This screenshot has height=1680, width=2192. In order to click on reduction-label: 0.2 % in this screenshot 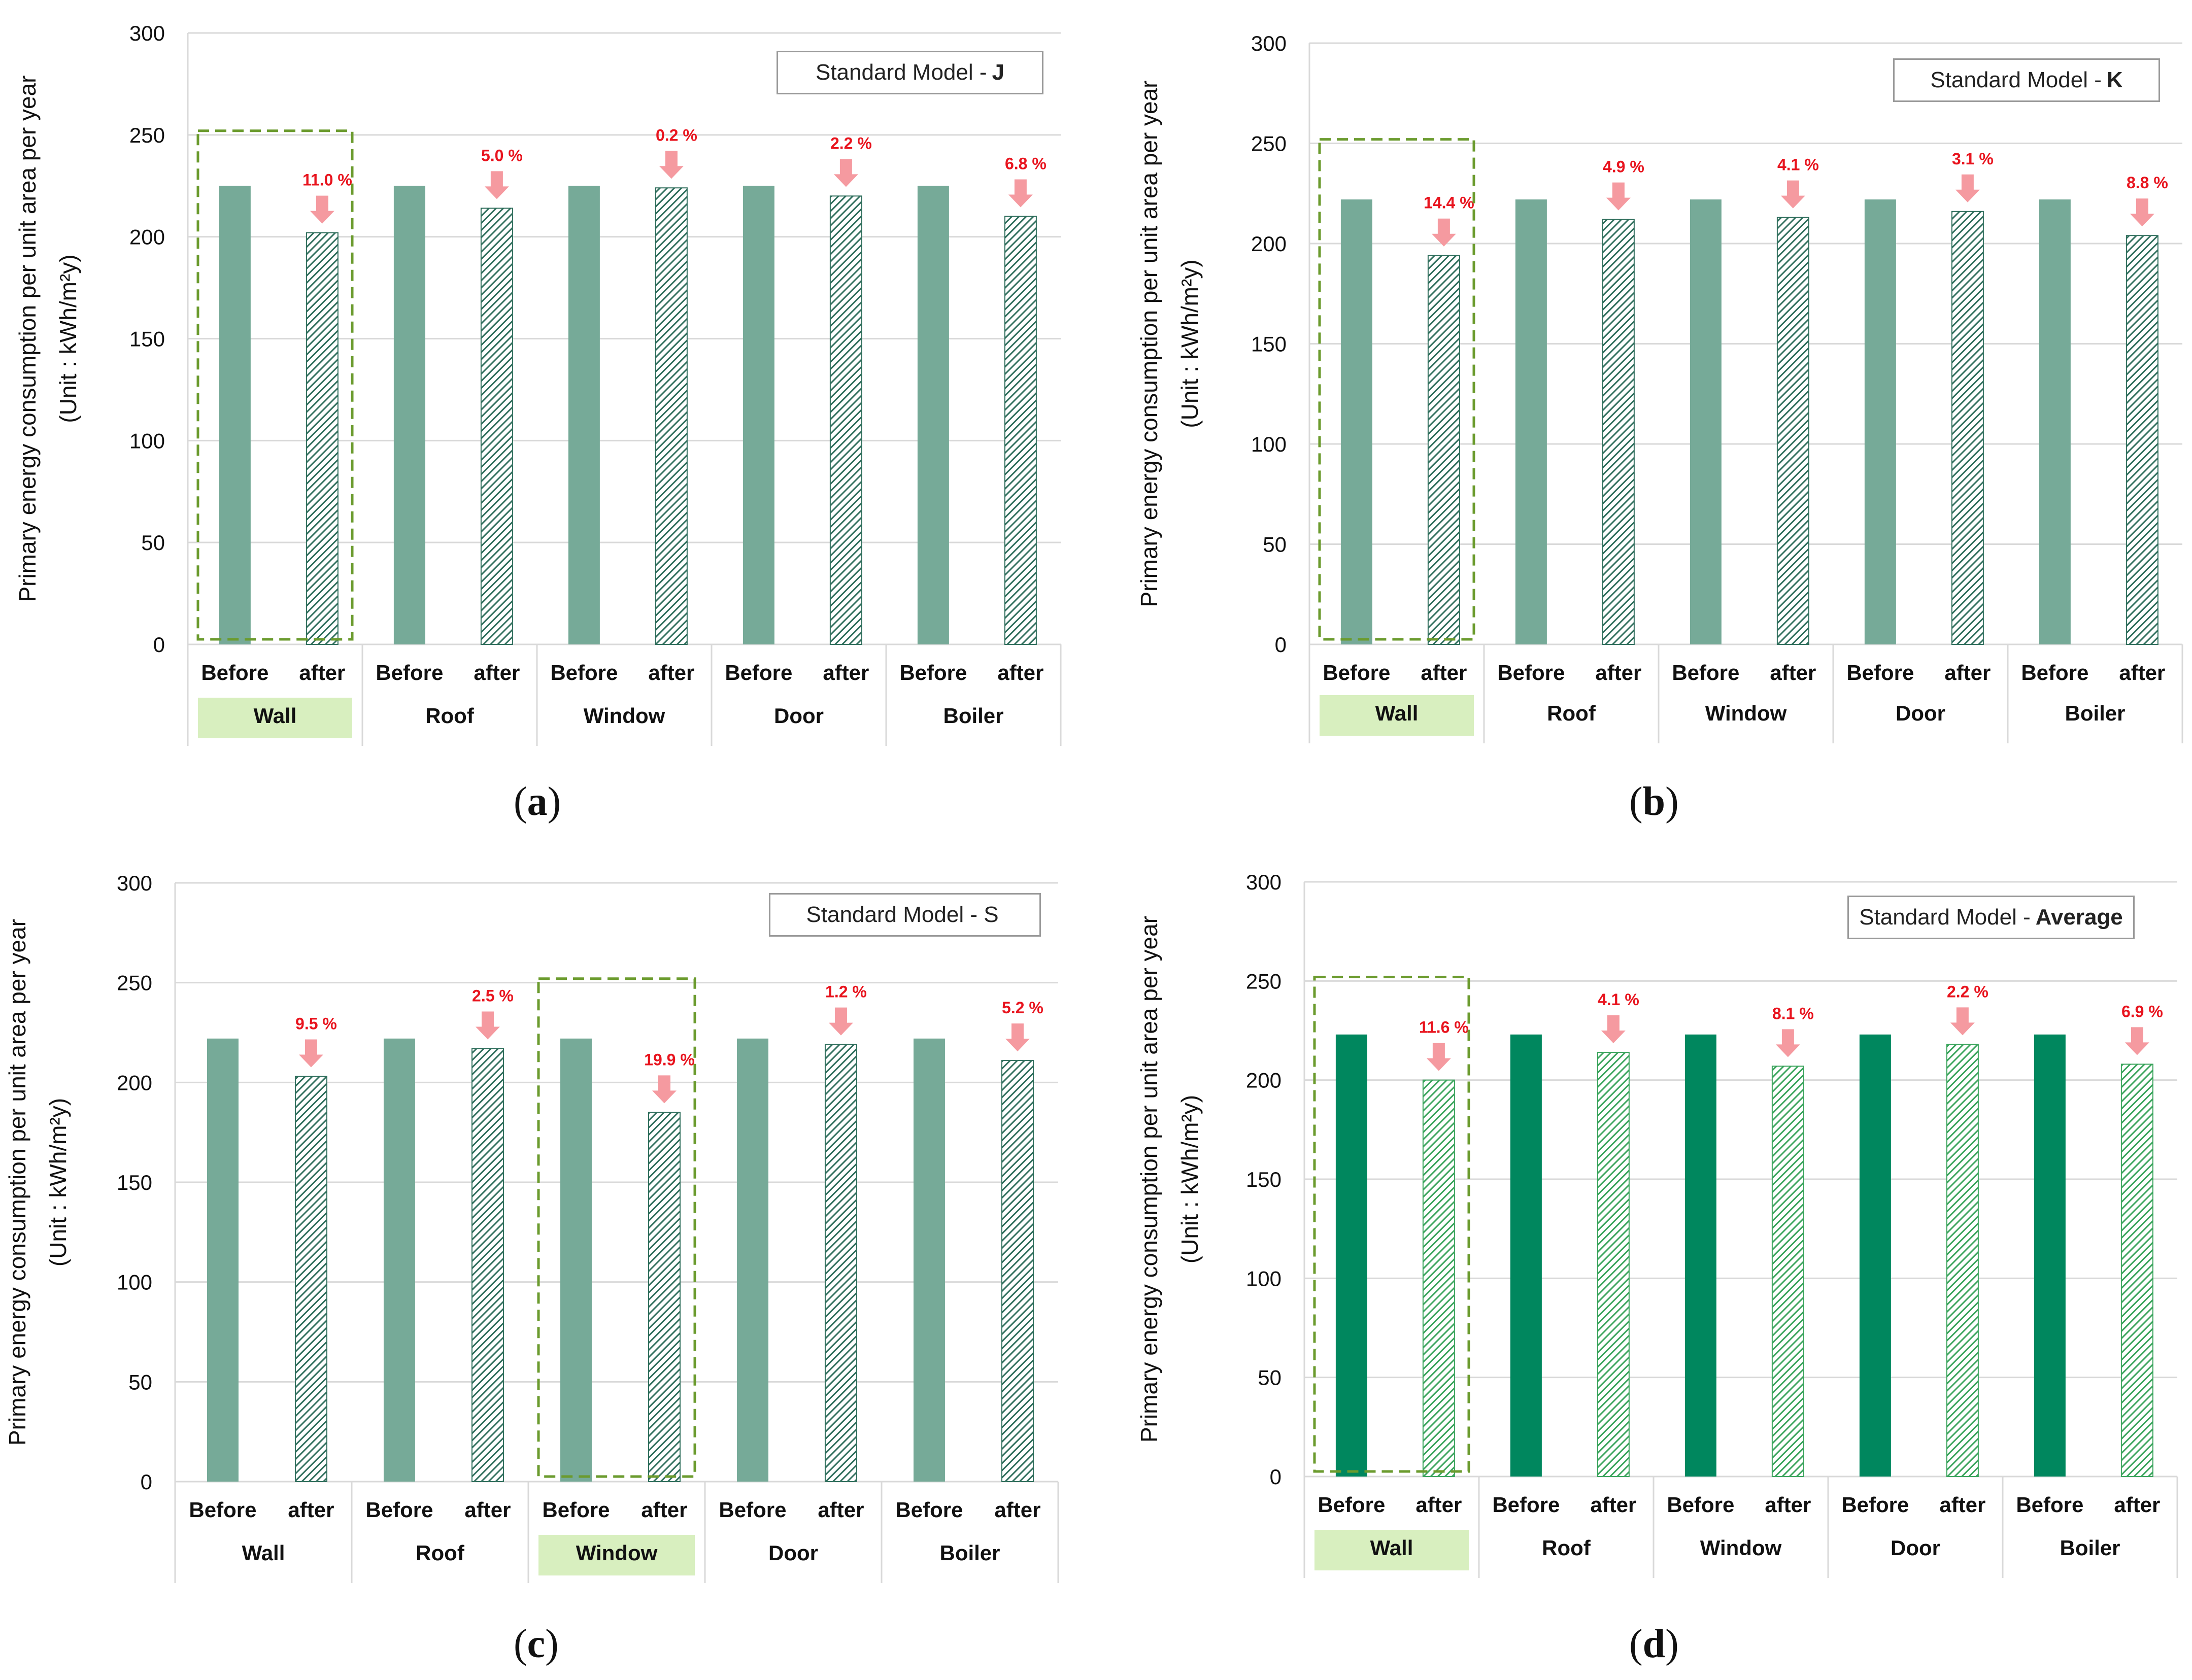, I will do `click(676, 135)`.